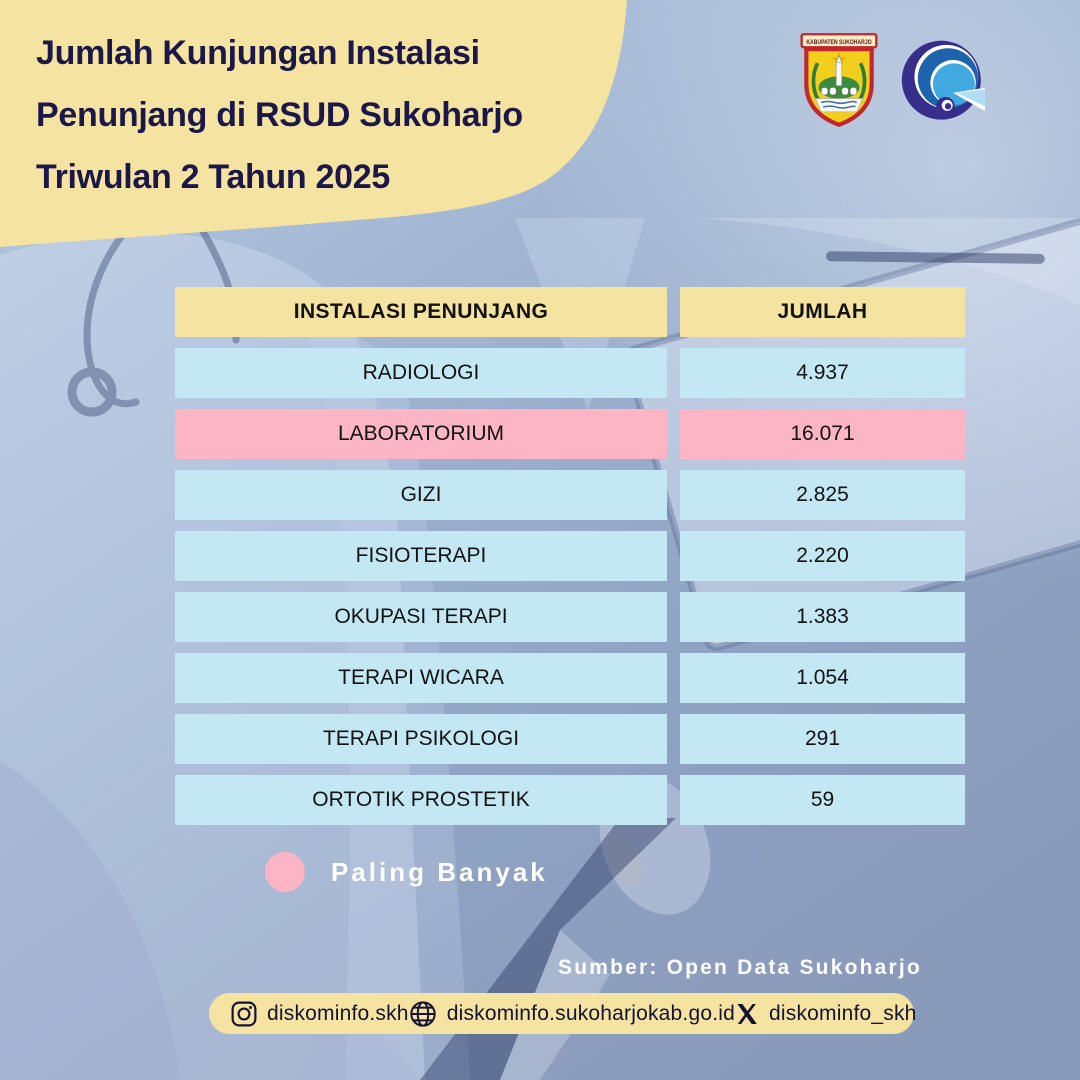 Image resolution: width=1080 pixels, height=1080 pixels. What do you see at coordinates (822, 556) in the screenshot?
I see `table-row-value: 2.220` at bounding box center [822, 556].